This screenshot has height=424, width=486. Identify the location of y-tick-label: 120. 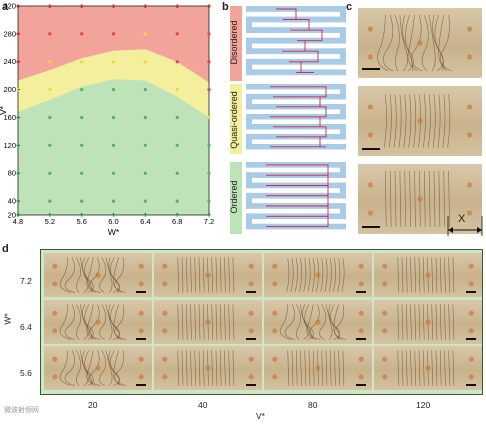
(9, 145).